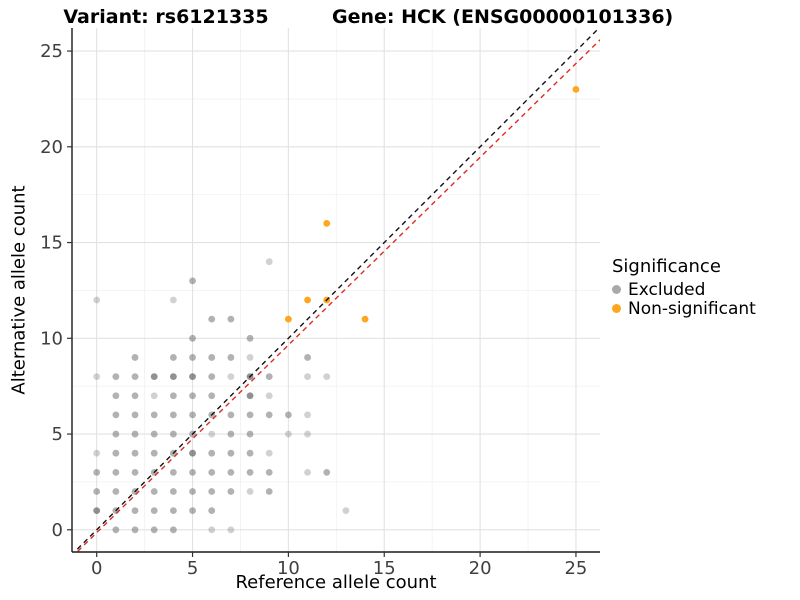 The image size is (800, 600). I want to click on y-axis-label: Alternative allele count, so click(19, 290).